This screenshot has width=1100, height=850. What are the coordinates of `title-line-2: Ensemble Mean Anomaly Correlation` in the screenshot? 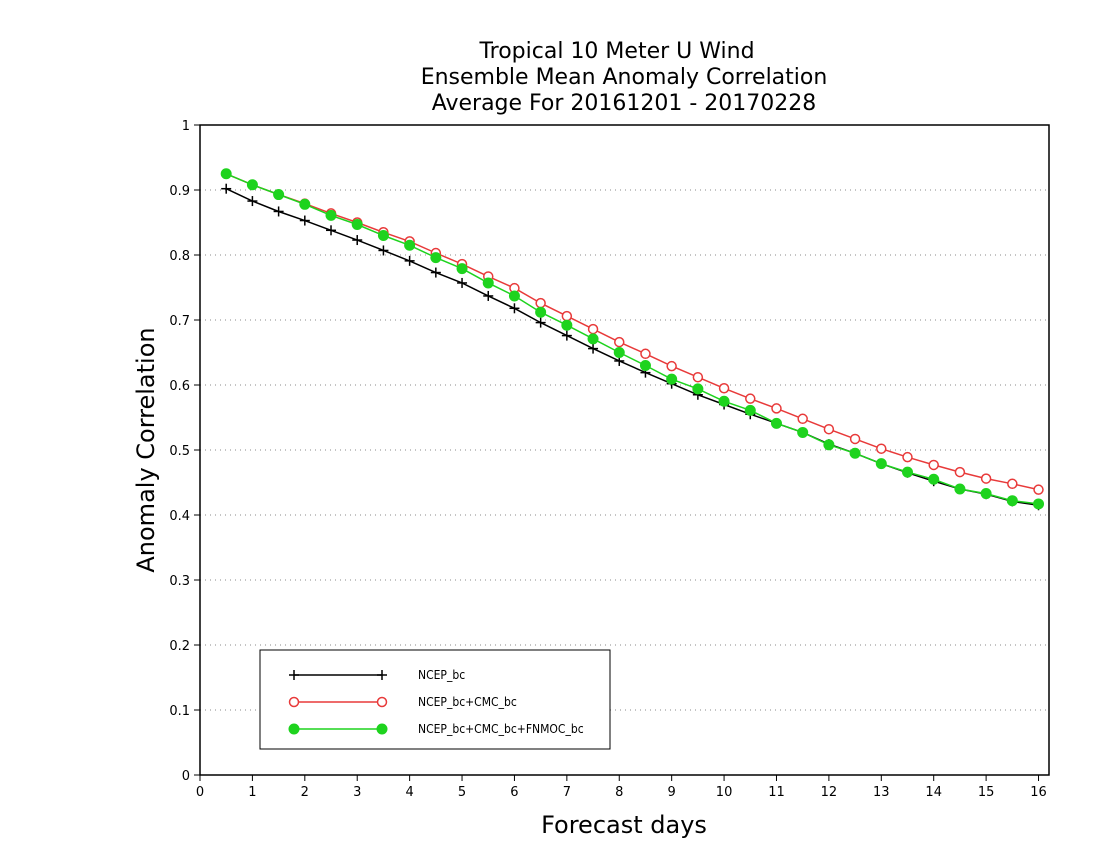 It's located at (624, 77).